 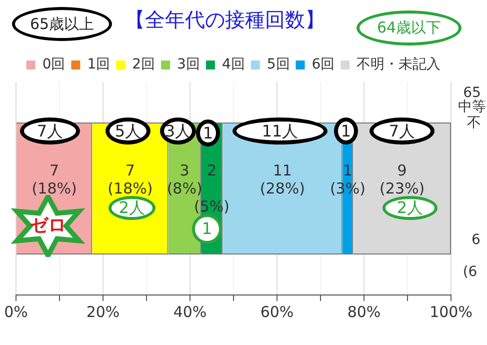 I want to click on legend-label: 3回, so click(x=188, y=64).